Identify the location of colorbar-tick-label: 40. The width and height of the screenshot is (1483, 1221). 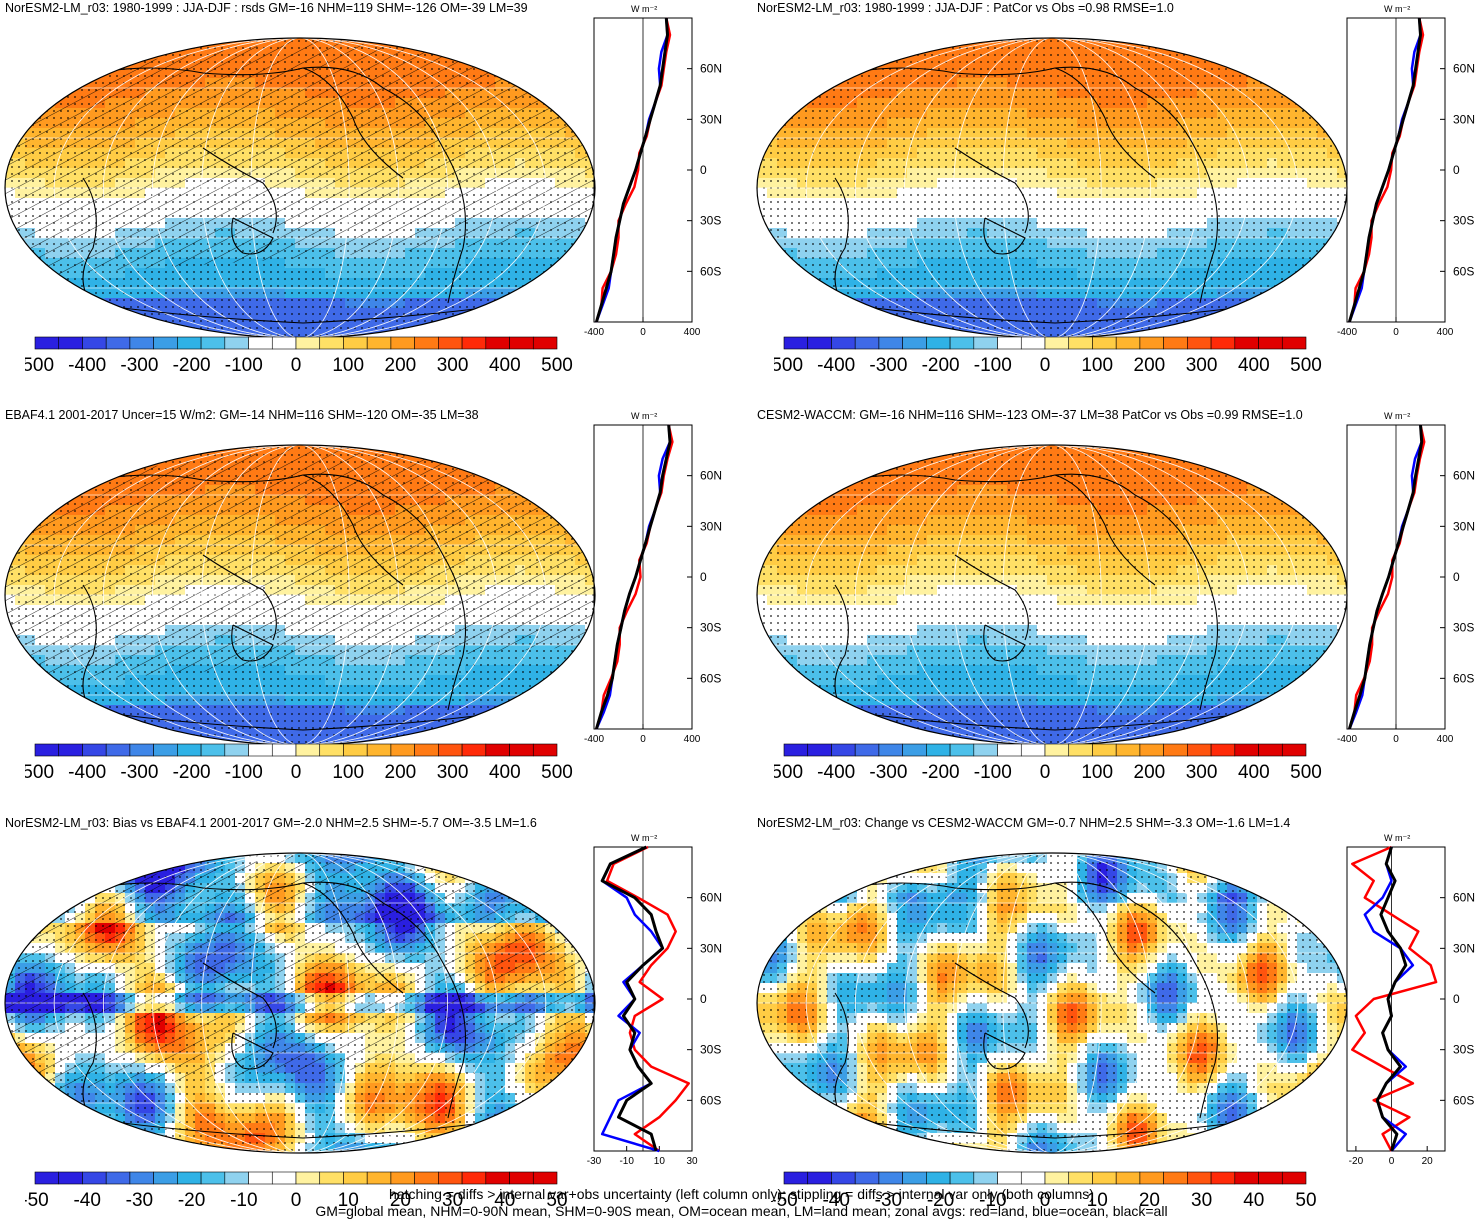
(1253, 1200).